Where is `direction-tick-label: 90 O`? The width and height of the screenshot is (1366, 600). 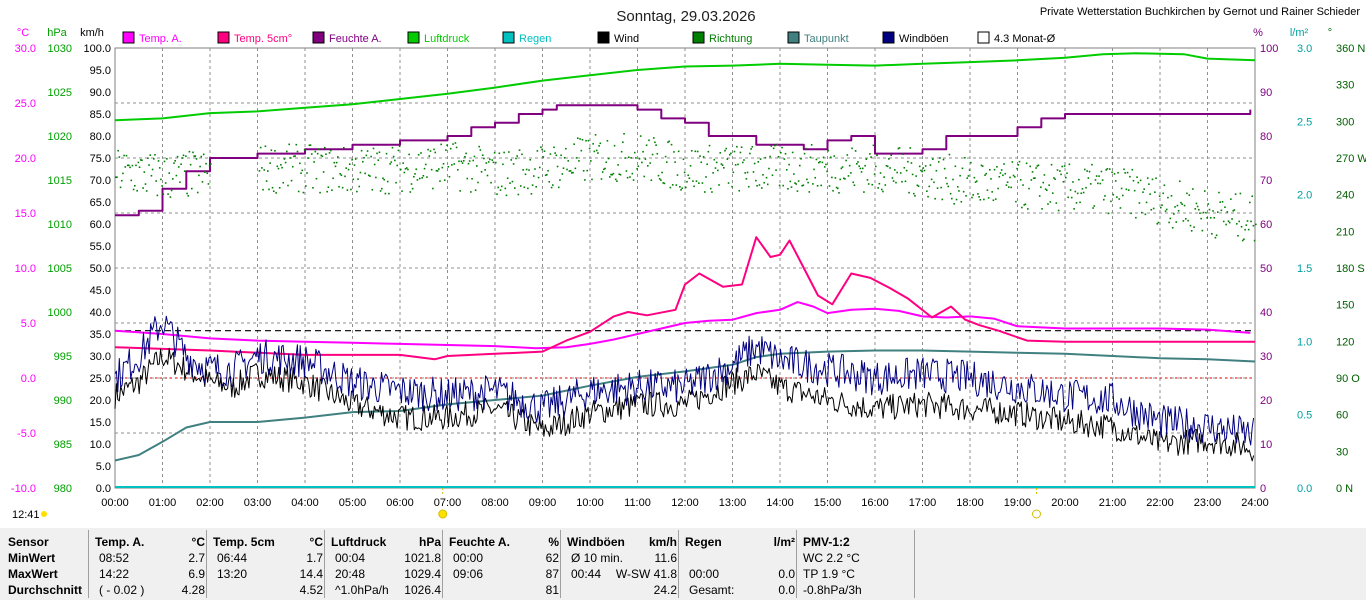 direction-tick-label: 90 O is located at coordinates (1348, 379).